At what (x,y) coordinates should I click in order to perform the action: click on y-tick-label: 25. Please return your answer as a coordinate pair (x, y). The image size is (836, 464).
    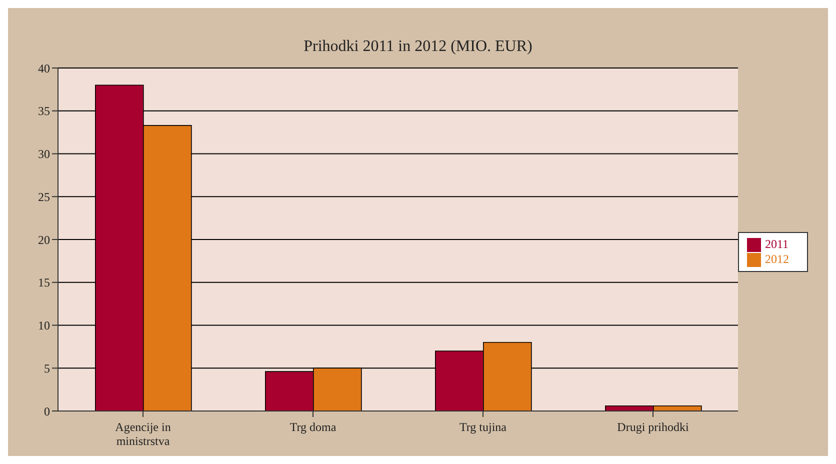
    Looking at the image, I should click on (44, 197).